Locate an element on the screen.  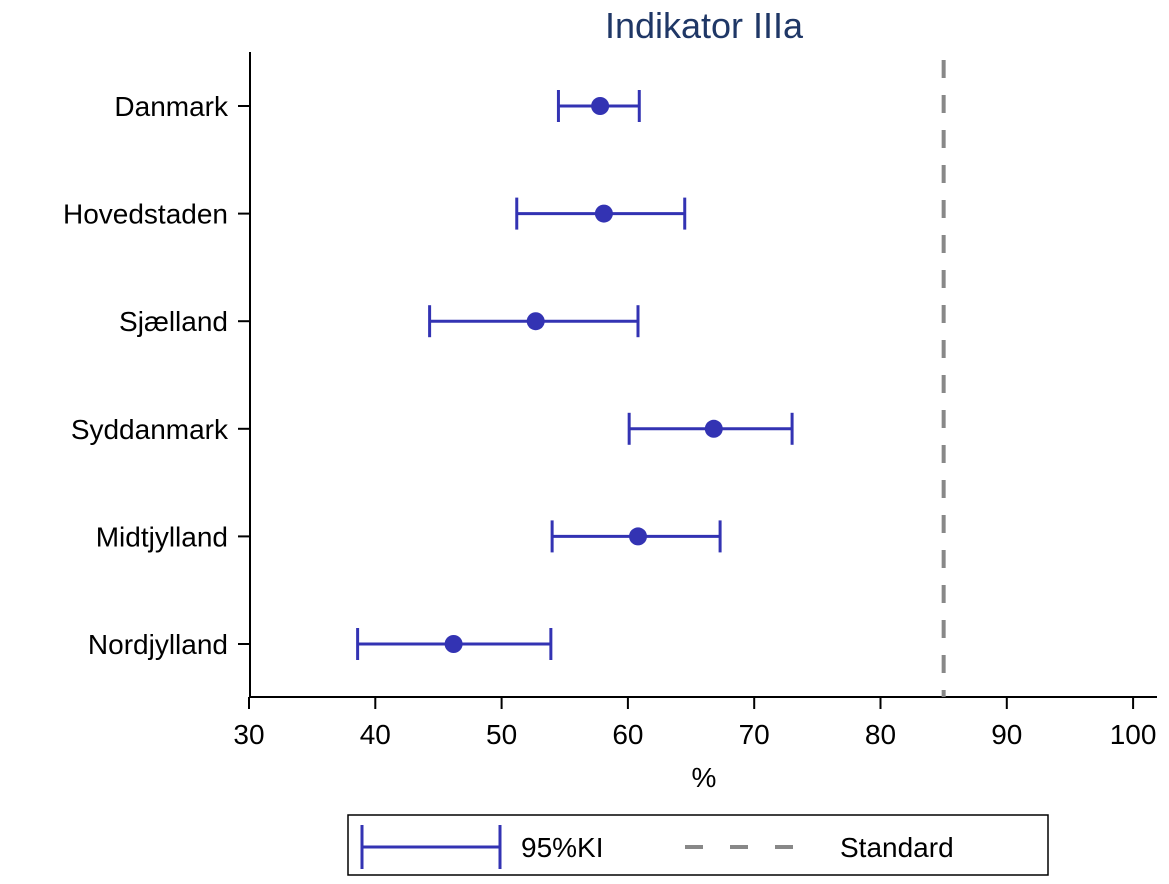
y-tick-label: Sjælland is located at coordinates (173, 321).